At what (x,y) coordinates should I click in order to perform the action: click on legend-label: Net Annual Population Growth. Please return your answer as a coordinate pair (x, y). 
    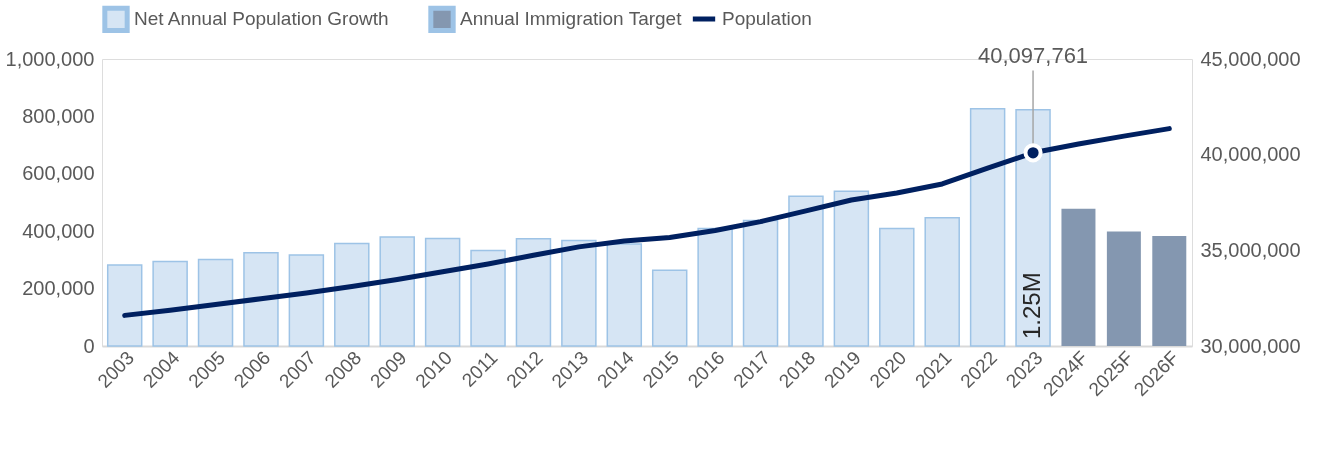
    Looking at the image, I should click on (261, 19).